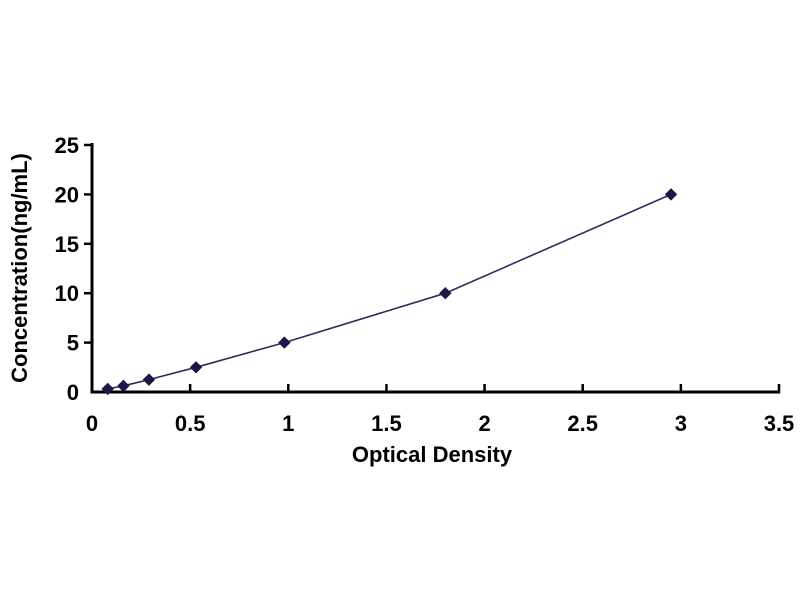  What do you see at coordinates (19, 268) in the screenshot?
I see `y-axis-title: Concentration(ng/mL)` at bounding box center [19, 268].